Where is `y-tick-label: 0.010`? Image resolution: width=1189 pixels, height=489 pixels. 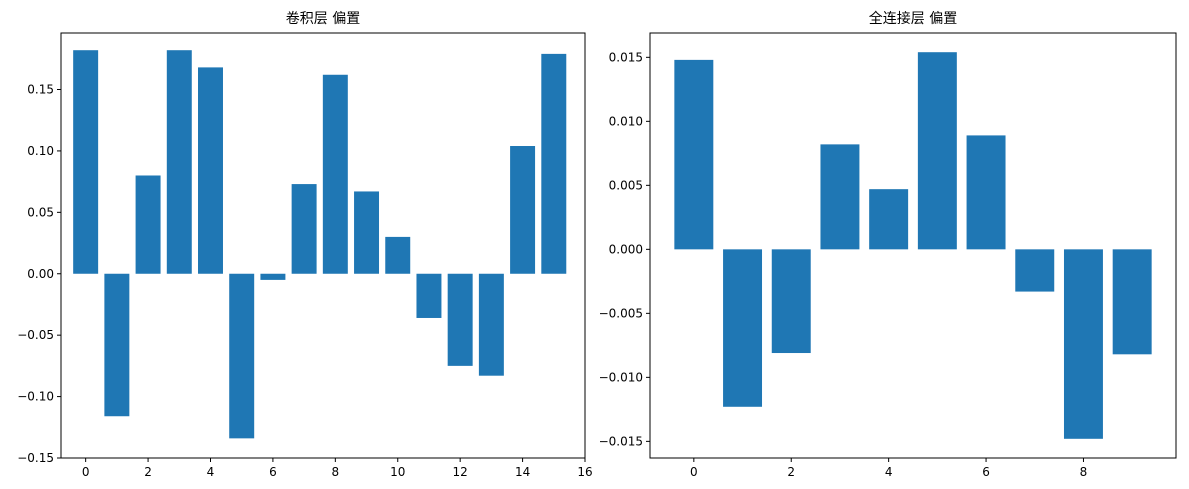 y-tick-label: 0.010 is located at coordinates (626, 121).